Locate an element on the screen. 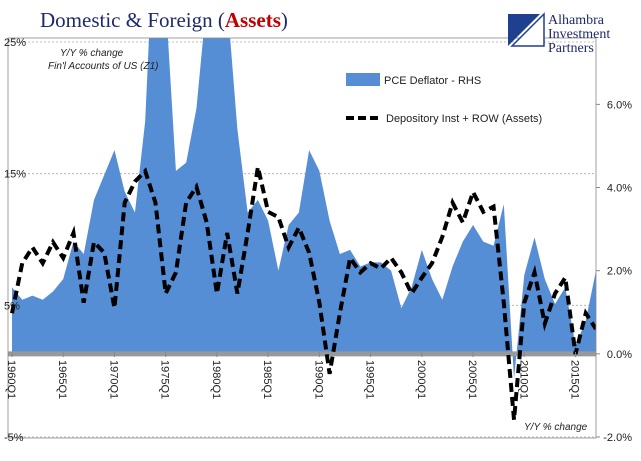  y2-tick-label: -2.0% is located at coordinates (617, 438).